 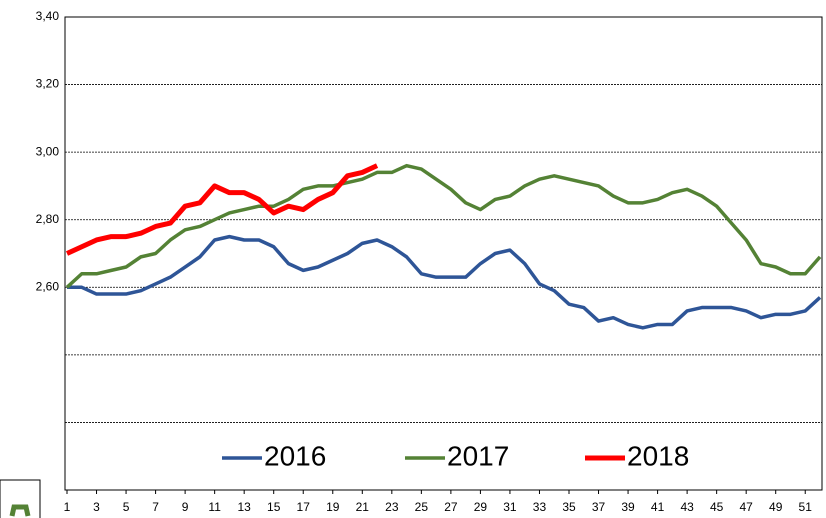 I want to click on icon-fragment, so click(x=20, y=510).